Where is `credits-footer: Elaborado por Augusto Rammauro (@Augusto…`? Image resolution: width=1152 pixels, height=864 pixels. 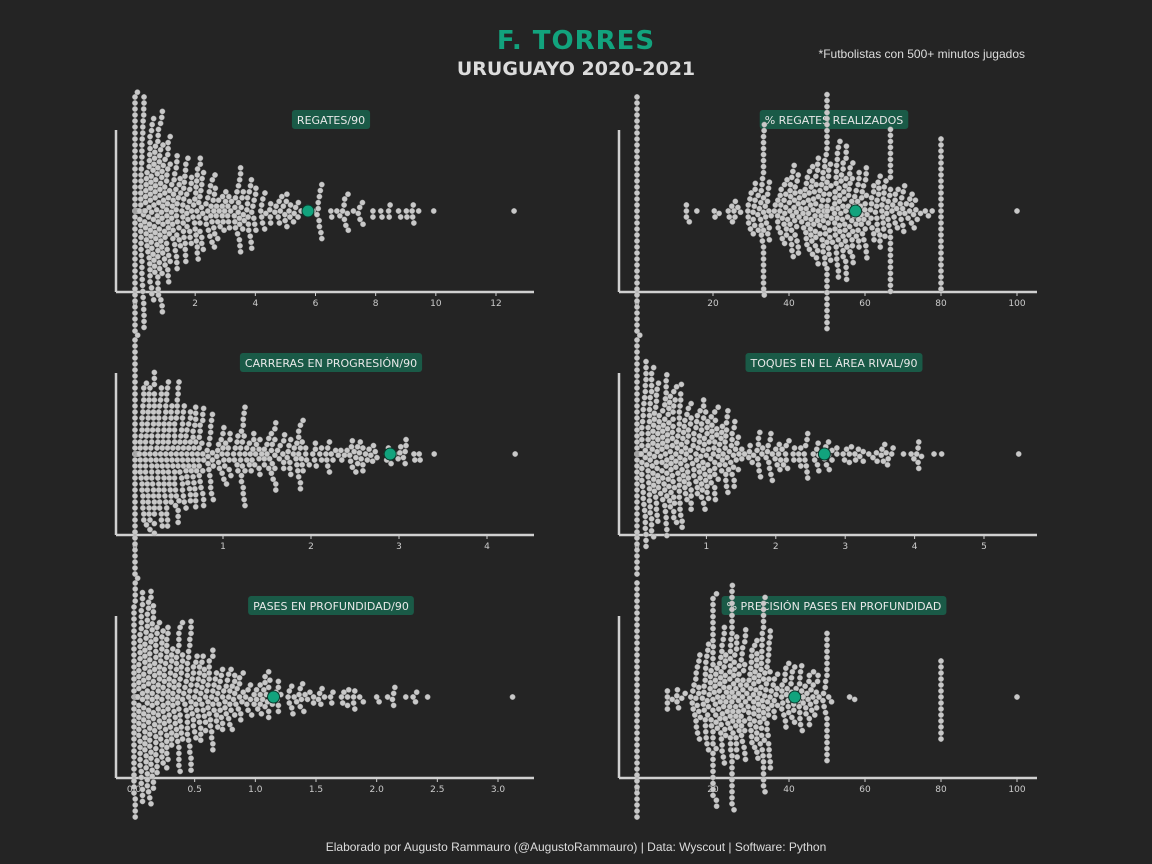
credits-footer: Elaborado por Augusto Rammauro (@Augusto… is located at coordinates (576, 847).